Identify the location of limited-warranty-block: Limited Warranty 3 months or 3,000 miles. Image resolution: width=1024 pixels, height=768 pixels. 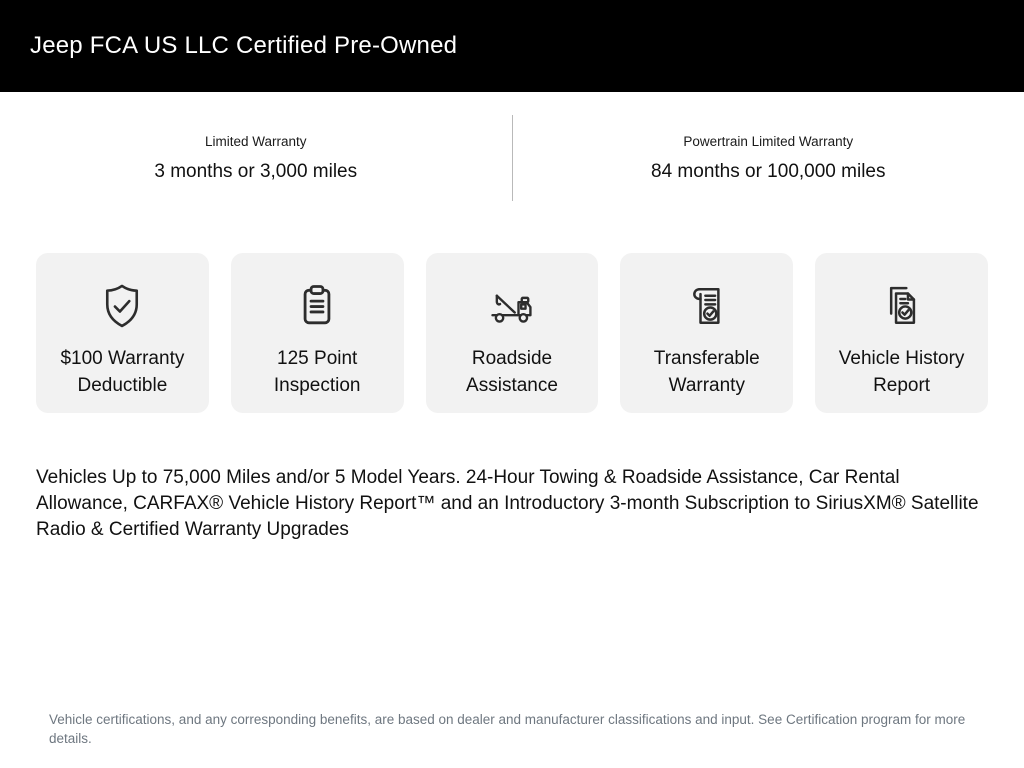
(256, 158).